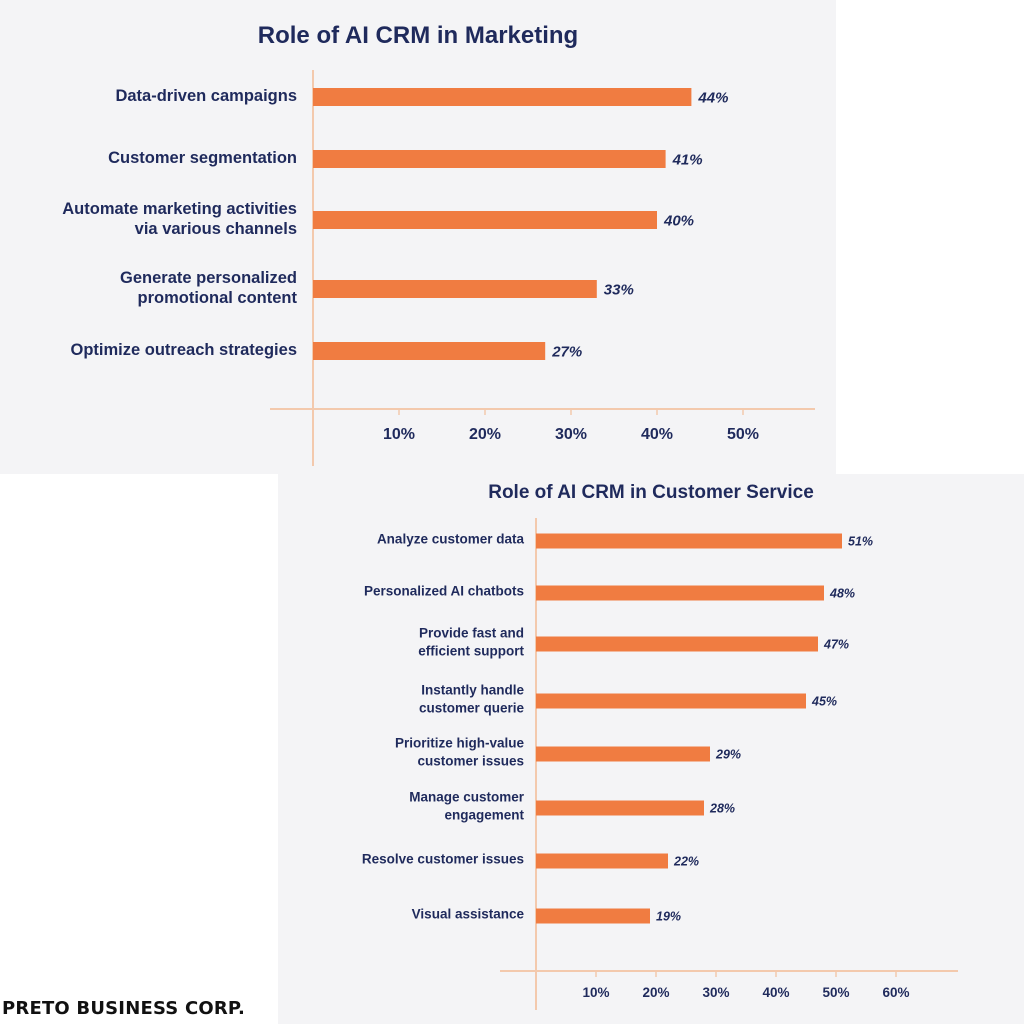 The width and height of the screenshot is (1024, 1024). I want to click on category-label-line: Manage customer, so click(467, 797).